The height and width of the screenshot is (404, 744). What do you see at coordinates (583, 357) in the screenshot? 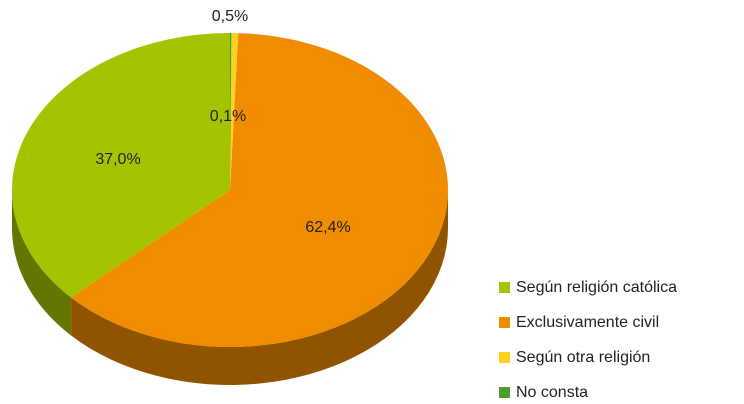
I see `legend-label: Según otra religión` at bounding box center [583, 357].